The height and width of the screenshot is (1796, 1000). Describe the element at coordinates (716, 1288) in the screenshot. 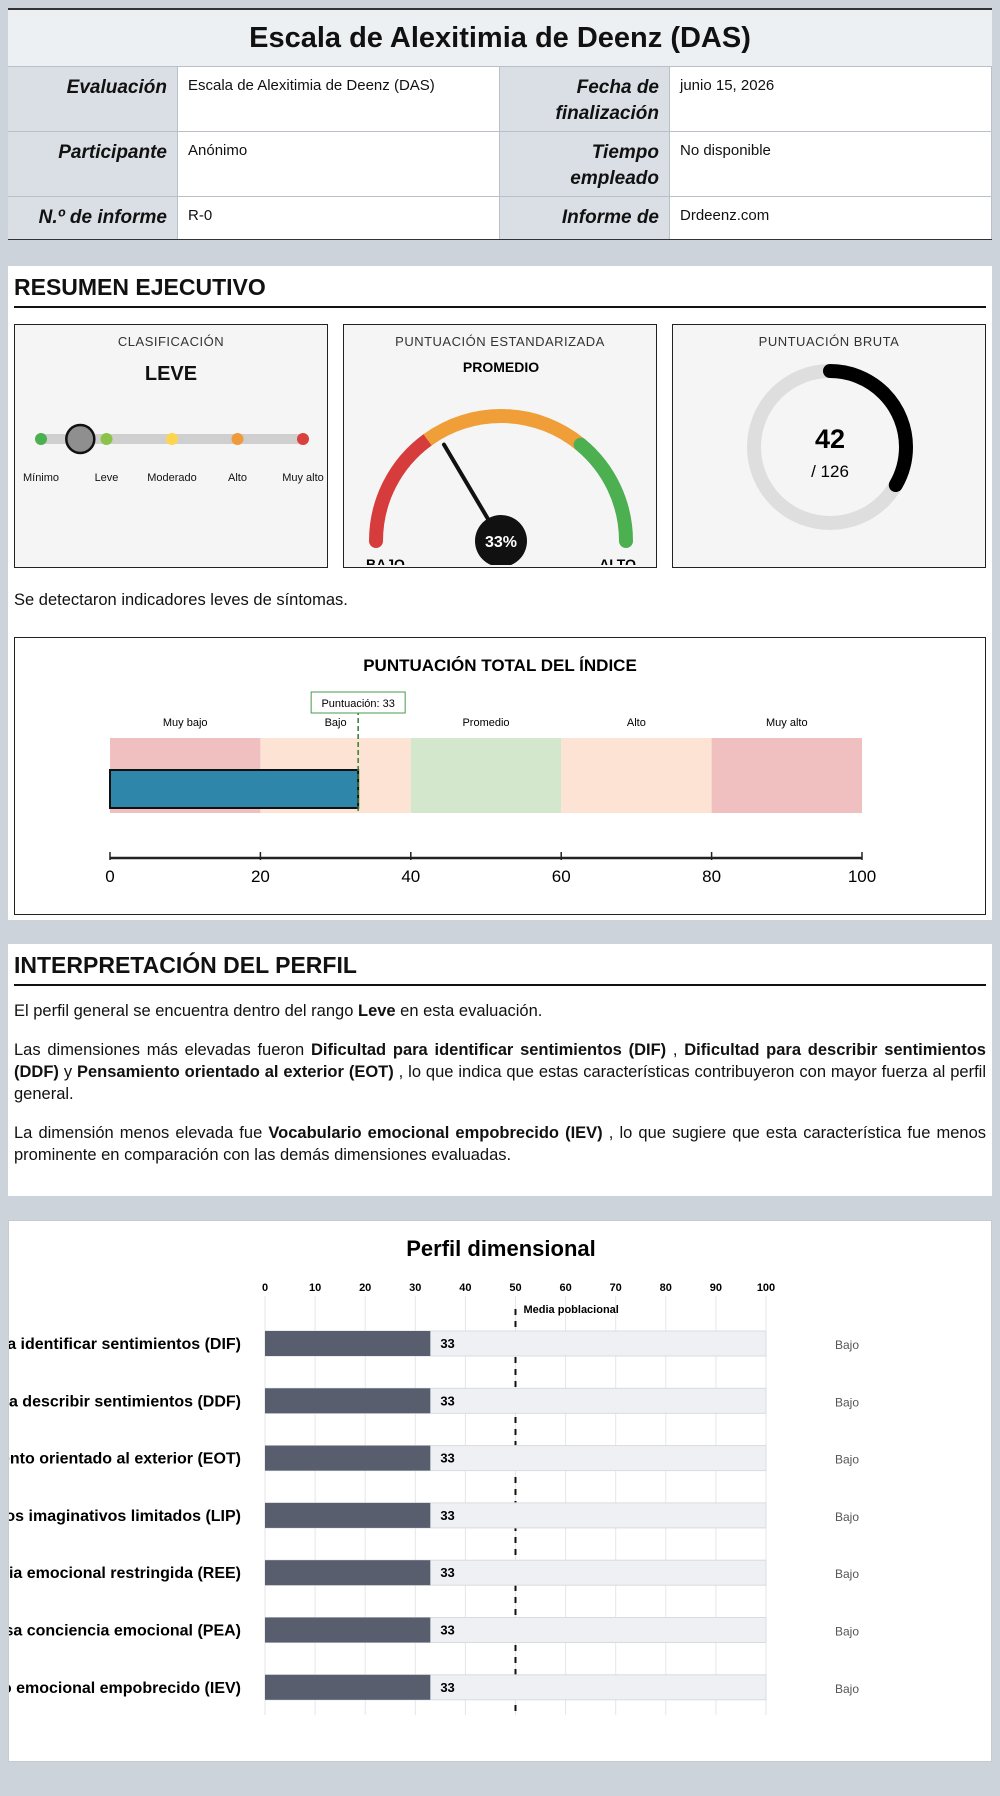

I see `dim-axis-tick-label: 90` at that location.